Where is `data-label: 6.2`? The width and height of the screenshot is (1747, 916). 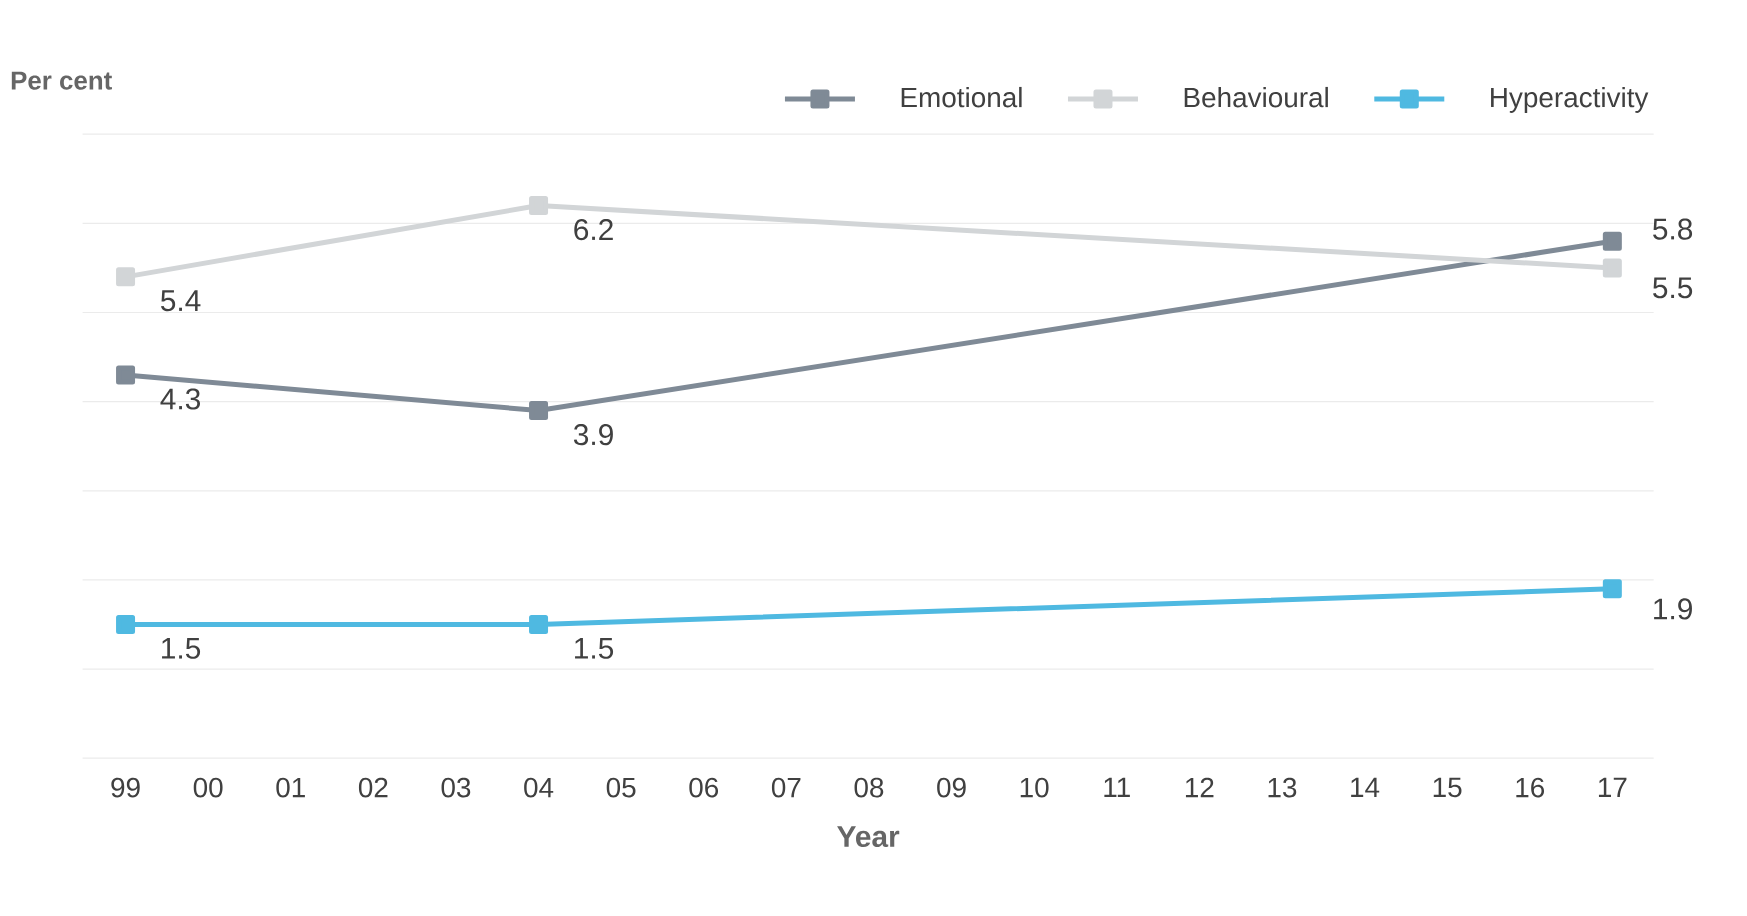
data-label: 6.2 is located at coordinates (593, 230).